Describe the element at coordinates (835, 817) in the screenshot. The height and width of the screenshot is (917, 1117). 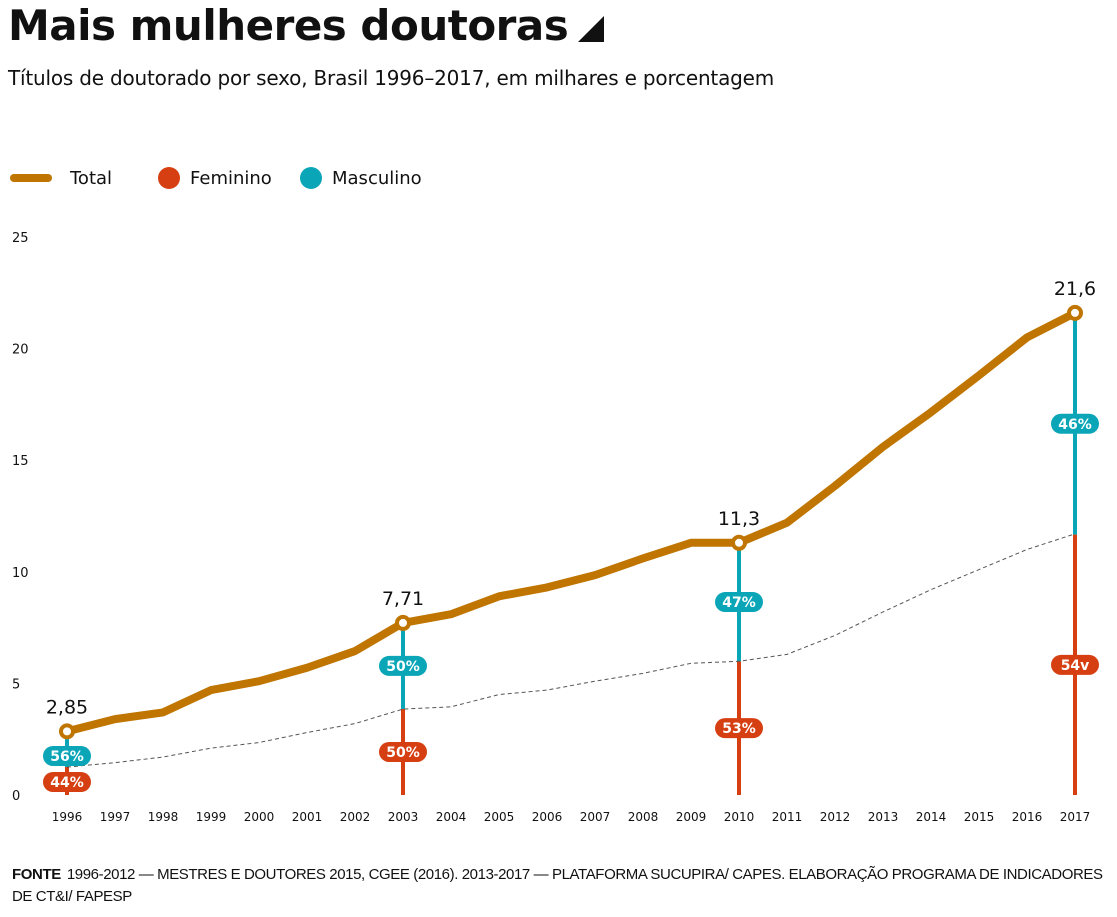
I see `x-tick-label: 2012` at that location.